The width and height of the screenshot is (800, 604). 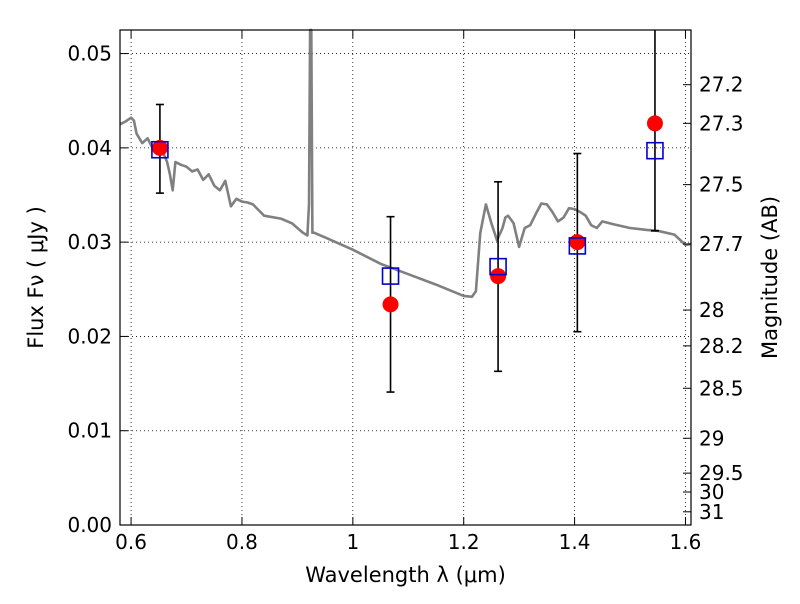 I want to click on y2-tick-label: 29, so click(x=711, y=438).